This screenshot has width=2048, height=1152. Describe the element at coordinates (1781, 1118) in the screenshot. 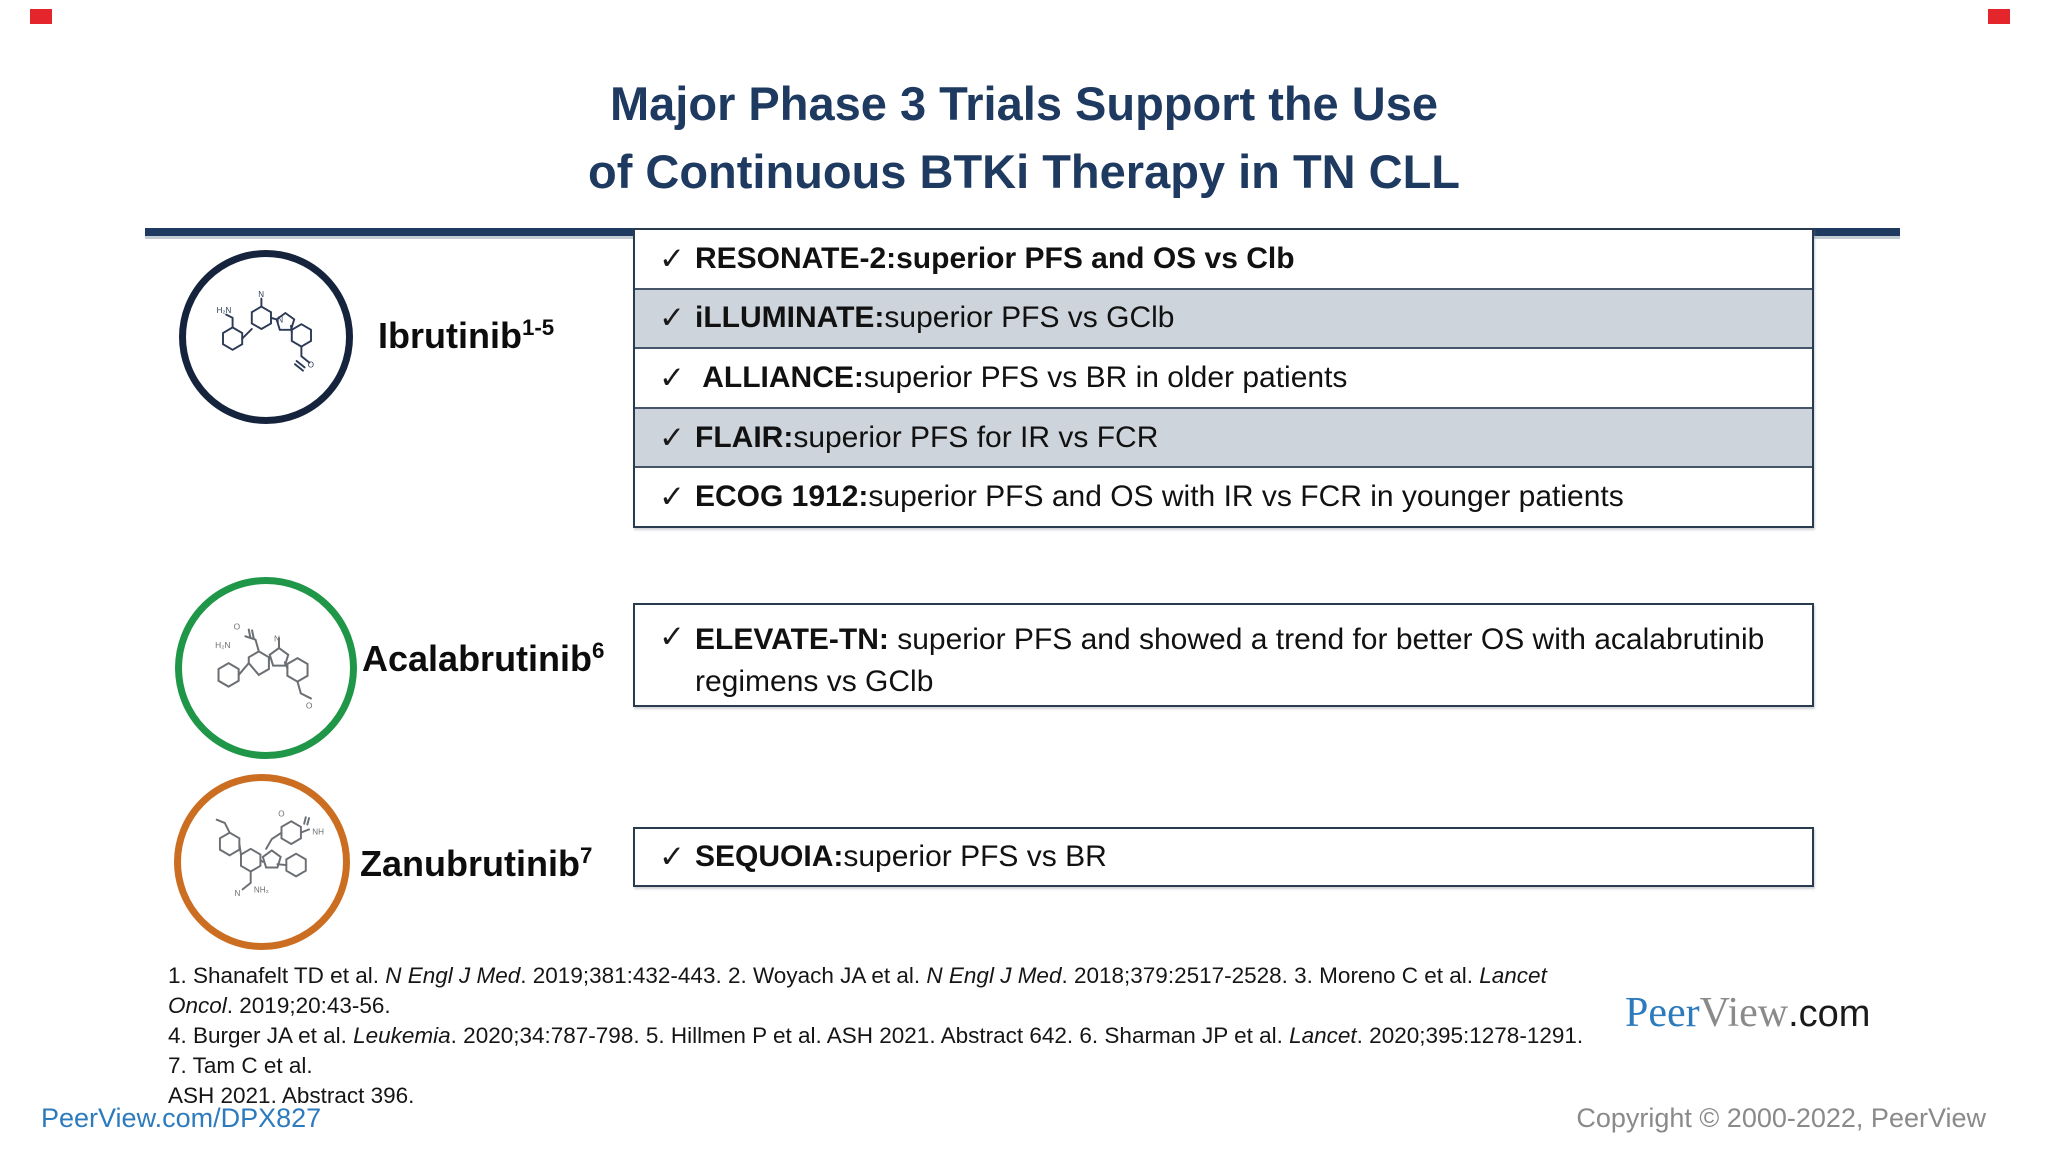

I see `copyright-text: Copyright © 2000-2022, PeerView` at that location.